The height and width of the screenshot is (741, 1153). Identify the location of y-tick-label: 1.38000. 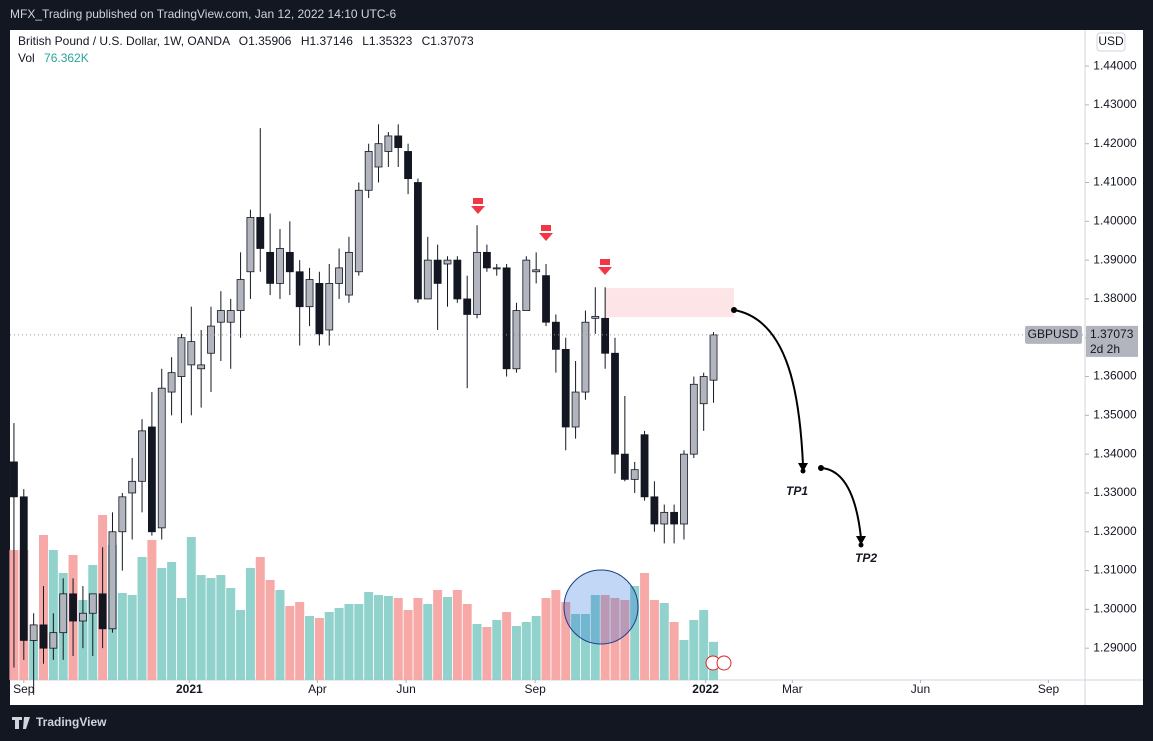
(1115, 298).